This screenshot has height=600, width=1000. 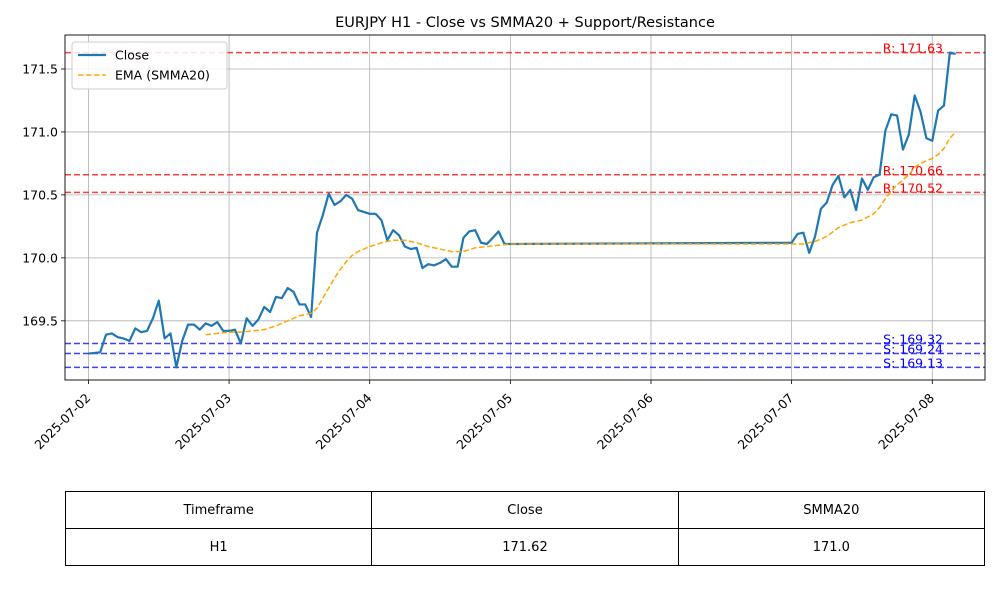 What do you see at coordinates (906, 421) in the screenshot?
I see `x-tick-label: 2025-07-08` at bounding box center [906, 421].